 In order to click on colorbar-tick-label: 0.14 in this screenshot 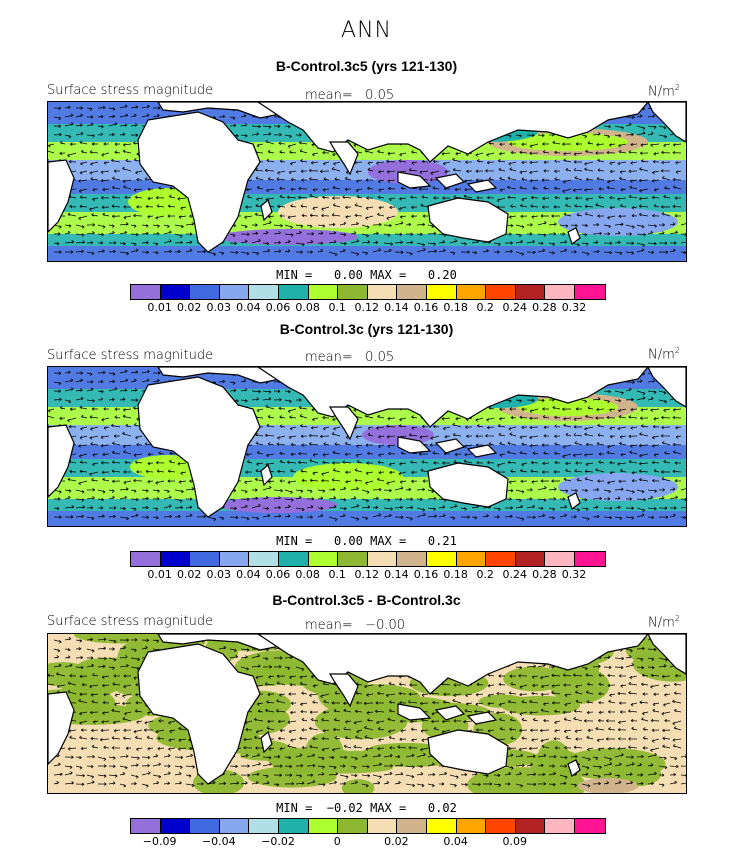, I will do `click(396, 574)`.